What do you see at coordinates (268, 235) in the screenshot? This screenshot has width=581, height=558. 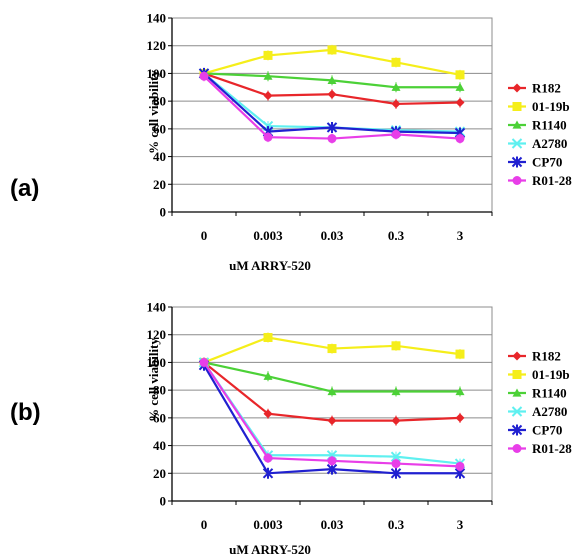 I see `x-tick-label: 0.003` at bounding box center [268, 235].